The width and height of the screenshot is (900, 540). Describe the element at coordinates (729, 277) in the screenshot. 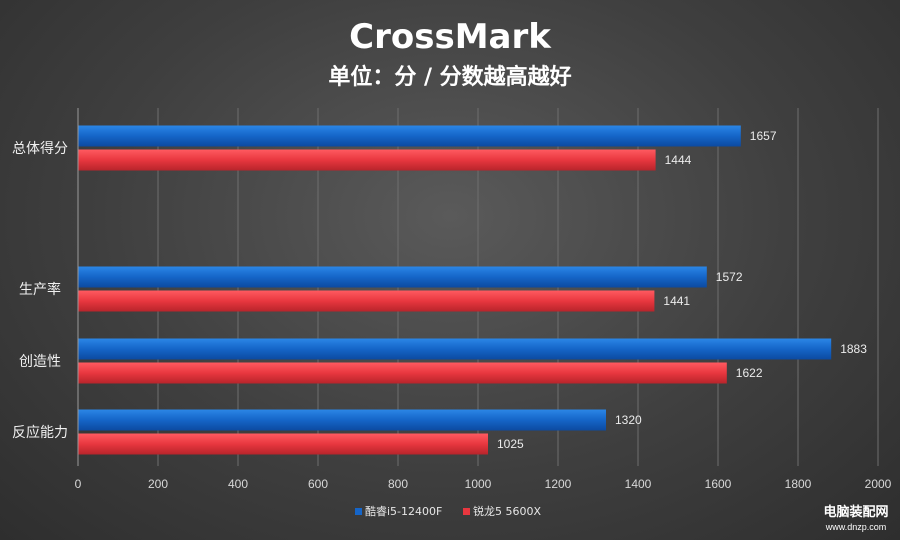

I see `value-label-0-1: 1572` at that location.